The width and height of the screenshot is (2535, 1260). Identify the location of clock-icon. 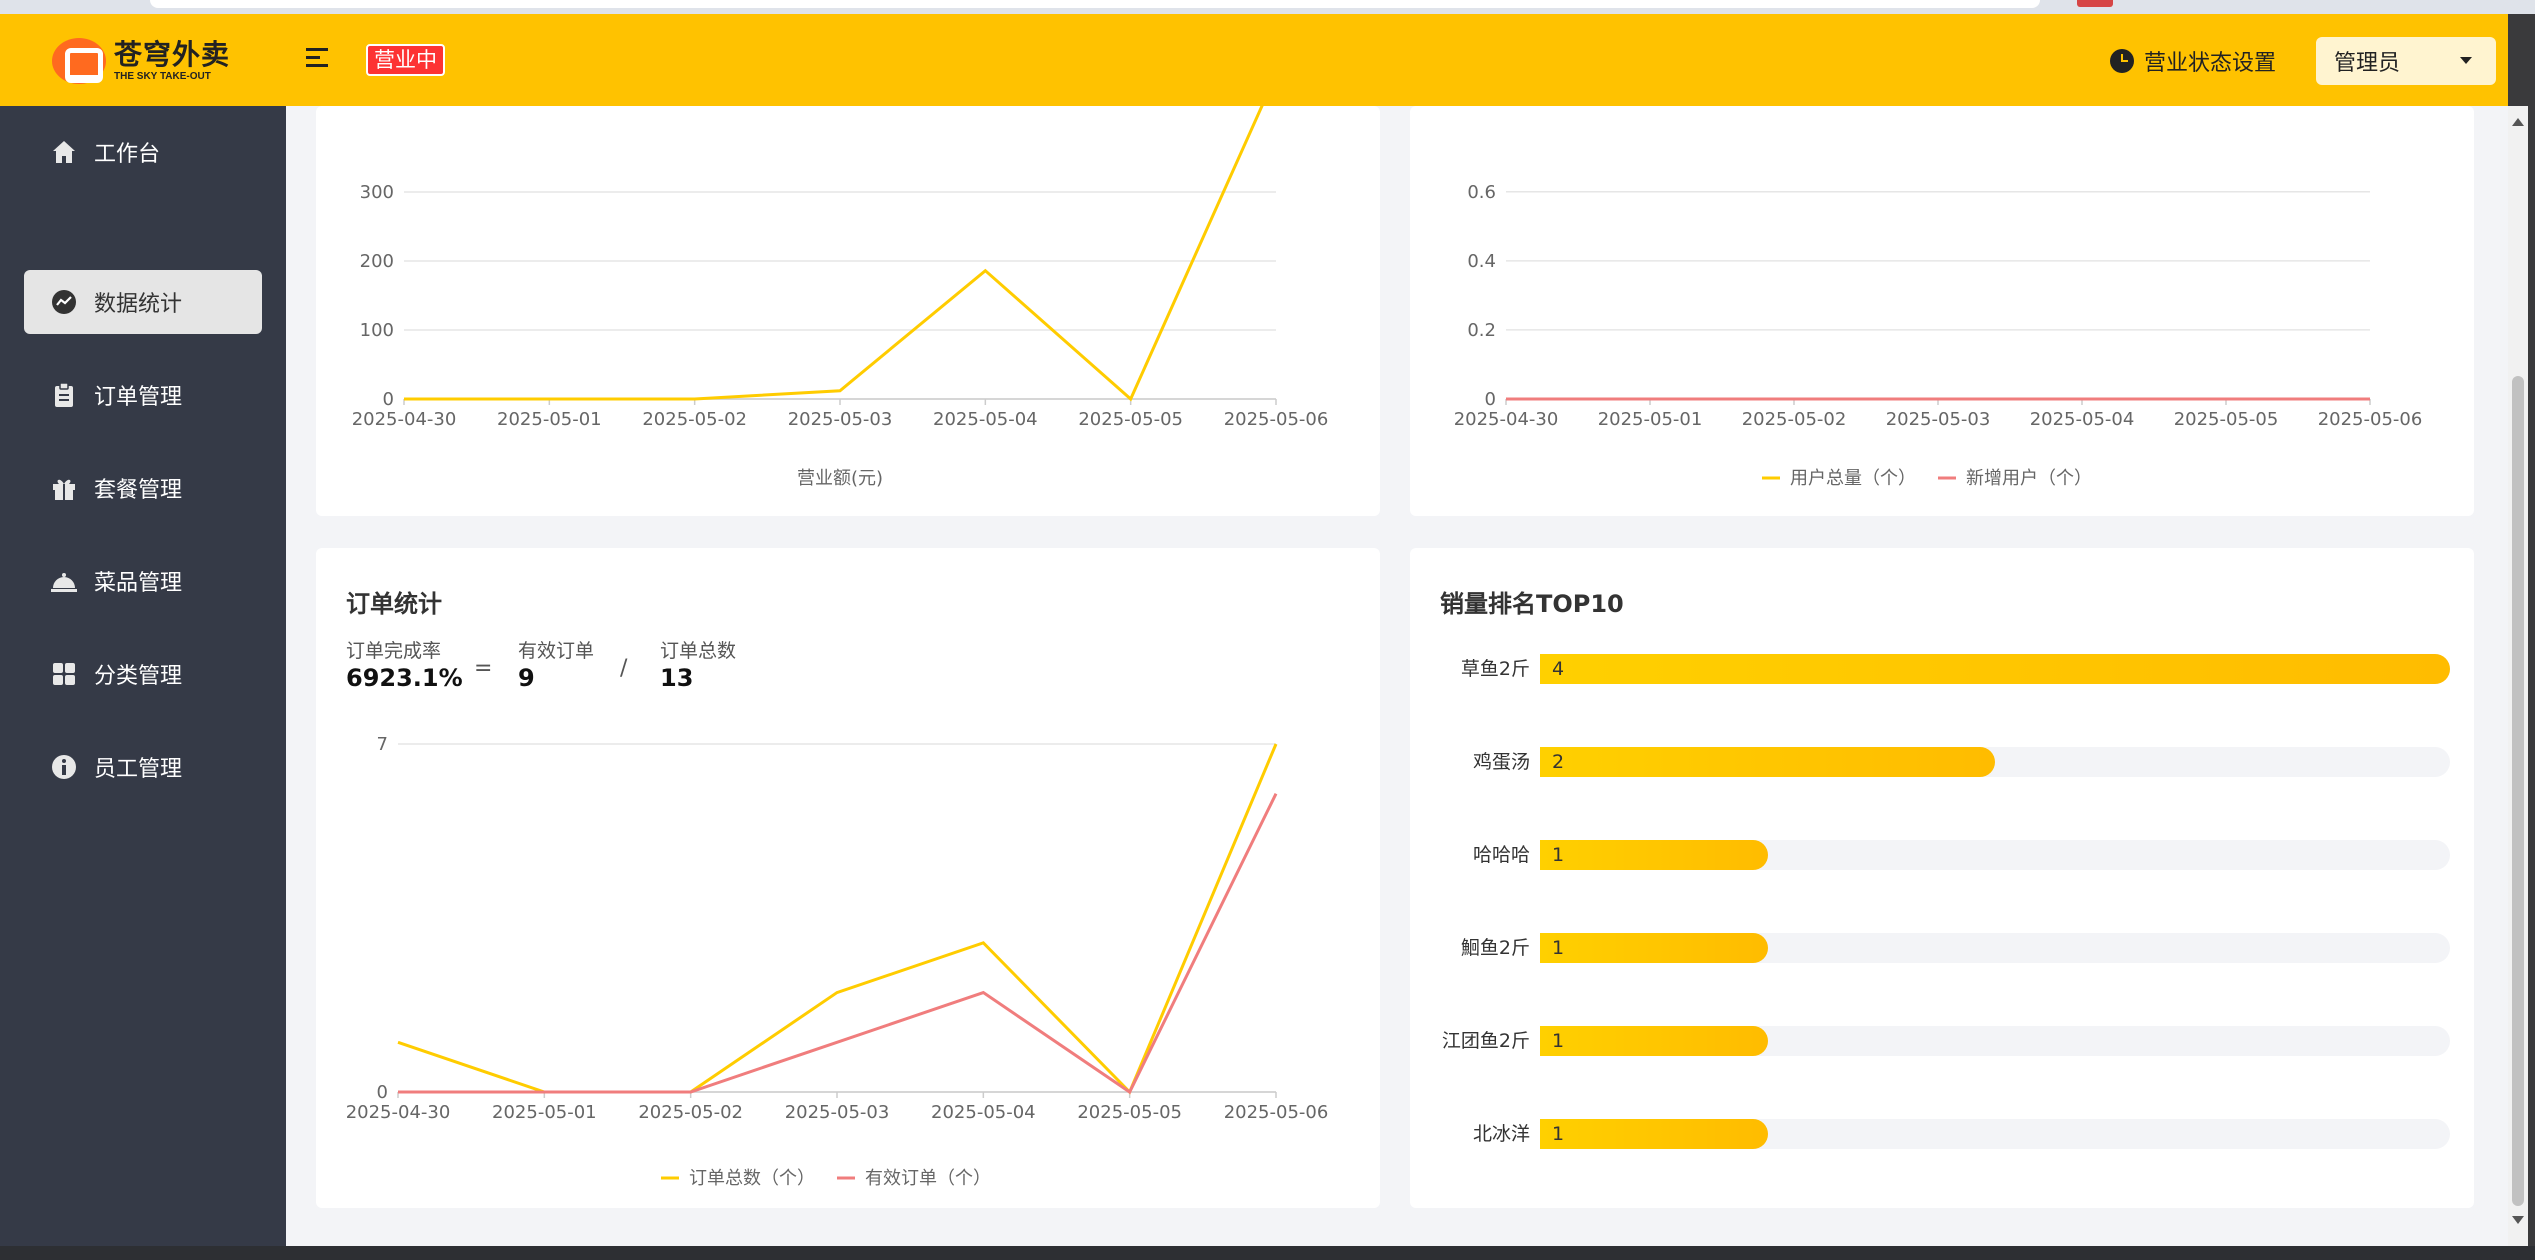
(2122, 61).